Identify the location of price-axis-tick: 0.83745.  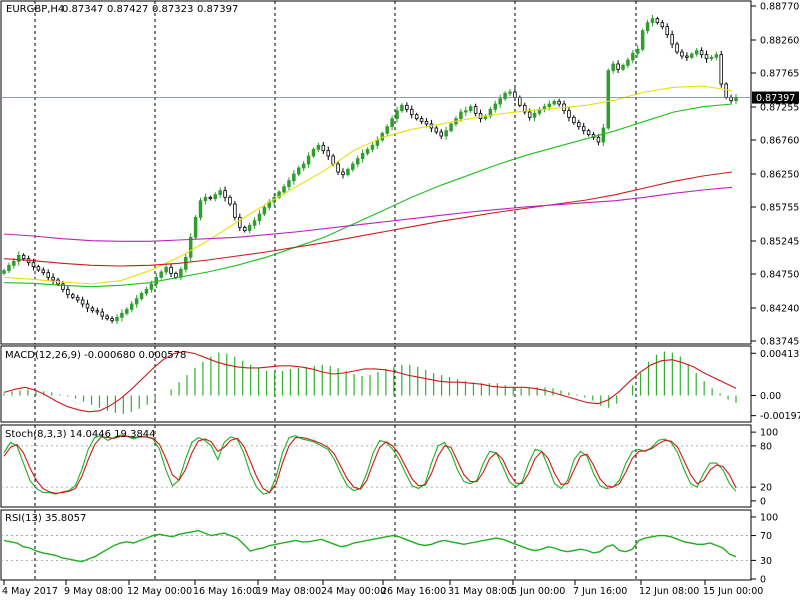
(779, 342).